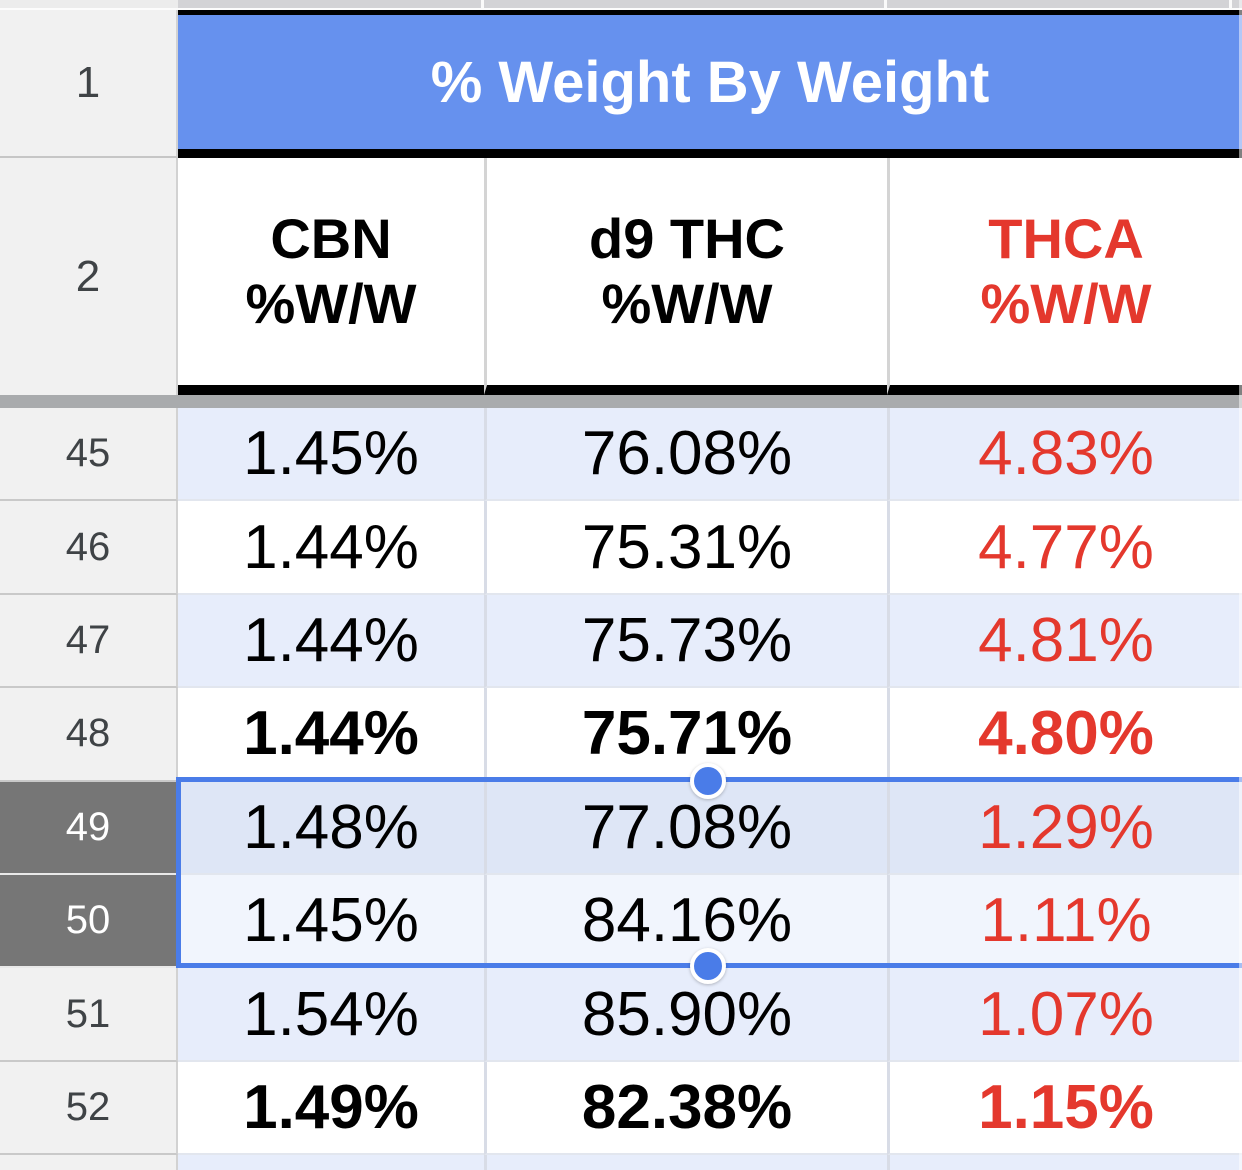  Describe the element at coordinates (89, 276) in the screenshot. I see `row-header-2: 2` at that location.